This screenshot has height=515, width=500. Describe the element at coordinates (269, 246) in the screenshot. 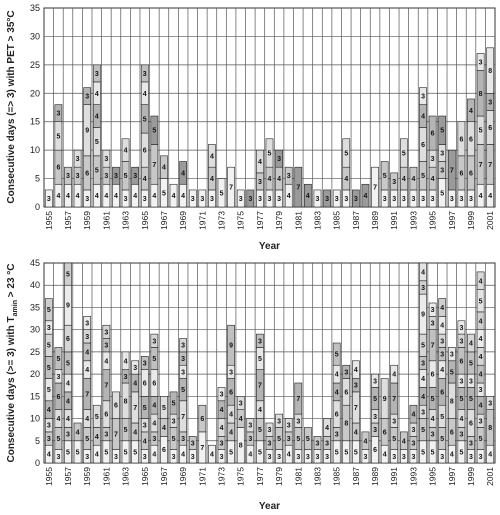

I see `x-axis-title: Year` at that location.